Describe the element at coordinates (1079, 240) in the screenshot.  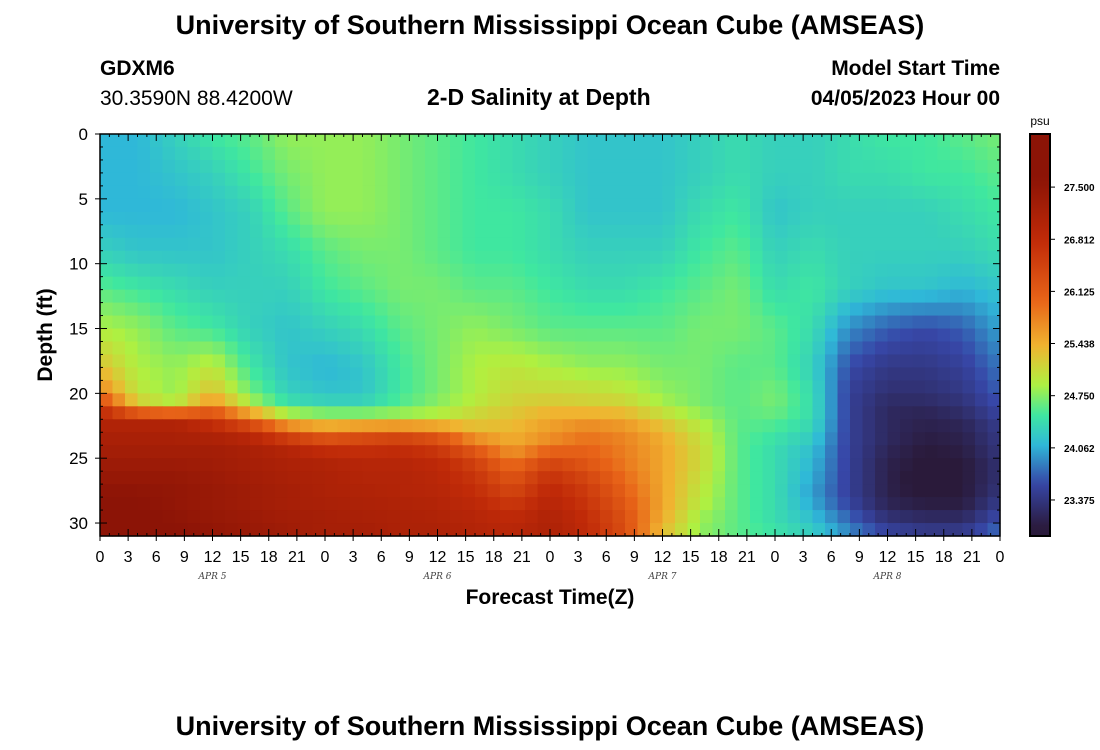
I see `colorbar-tick-label: 26.812` at that location.